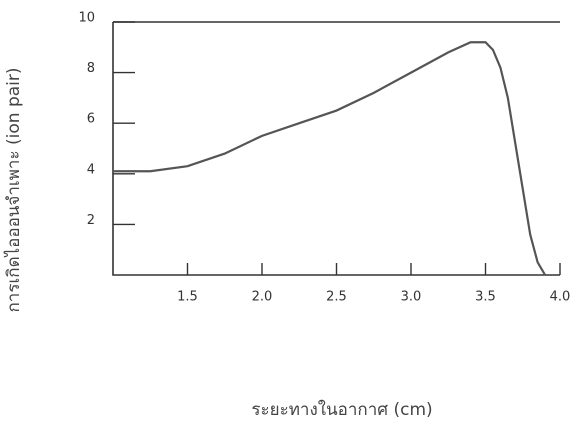 The image size is (581, 426). Describe the element at coordinates (336, 297) in the screenshot. I see `x-tick-label: 2.5` at that location.